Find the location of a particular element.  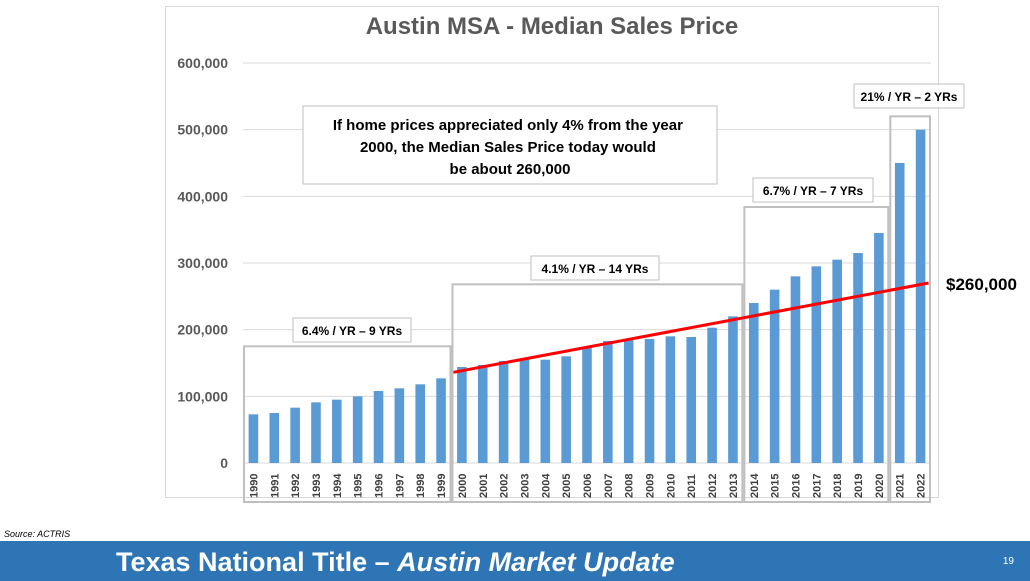

x-tick-label: 2013 is located at coordinates (734, 486).